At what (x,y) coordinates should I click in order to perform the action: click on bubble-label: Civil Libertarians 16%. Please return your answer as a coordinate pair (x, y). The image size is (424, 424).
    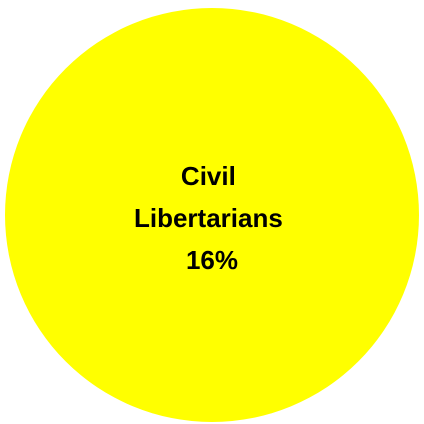
    Looking at the image, I should click on (212, 218).